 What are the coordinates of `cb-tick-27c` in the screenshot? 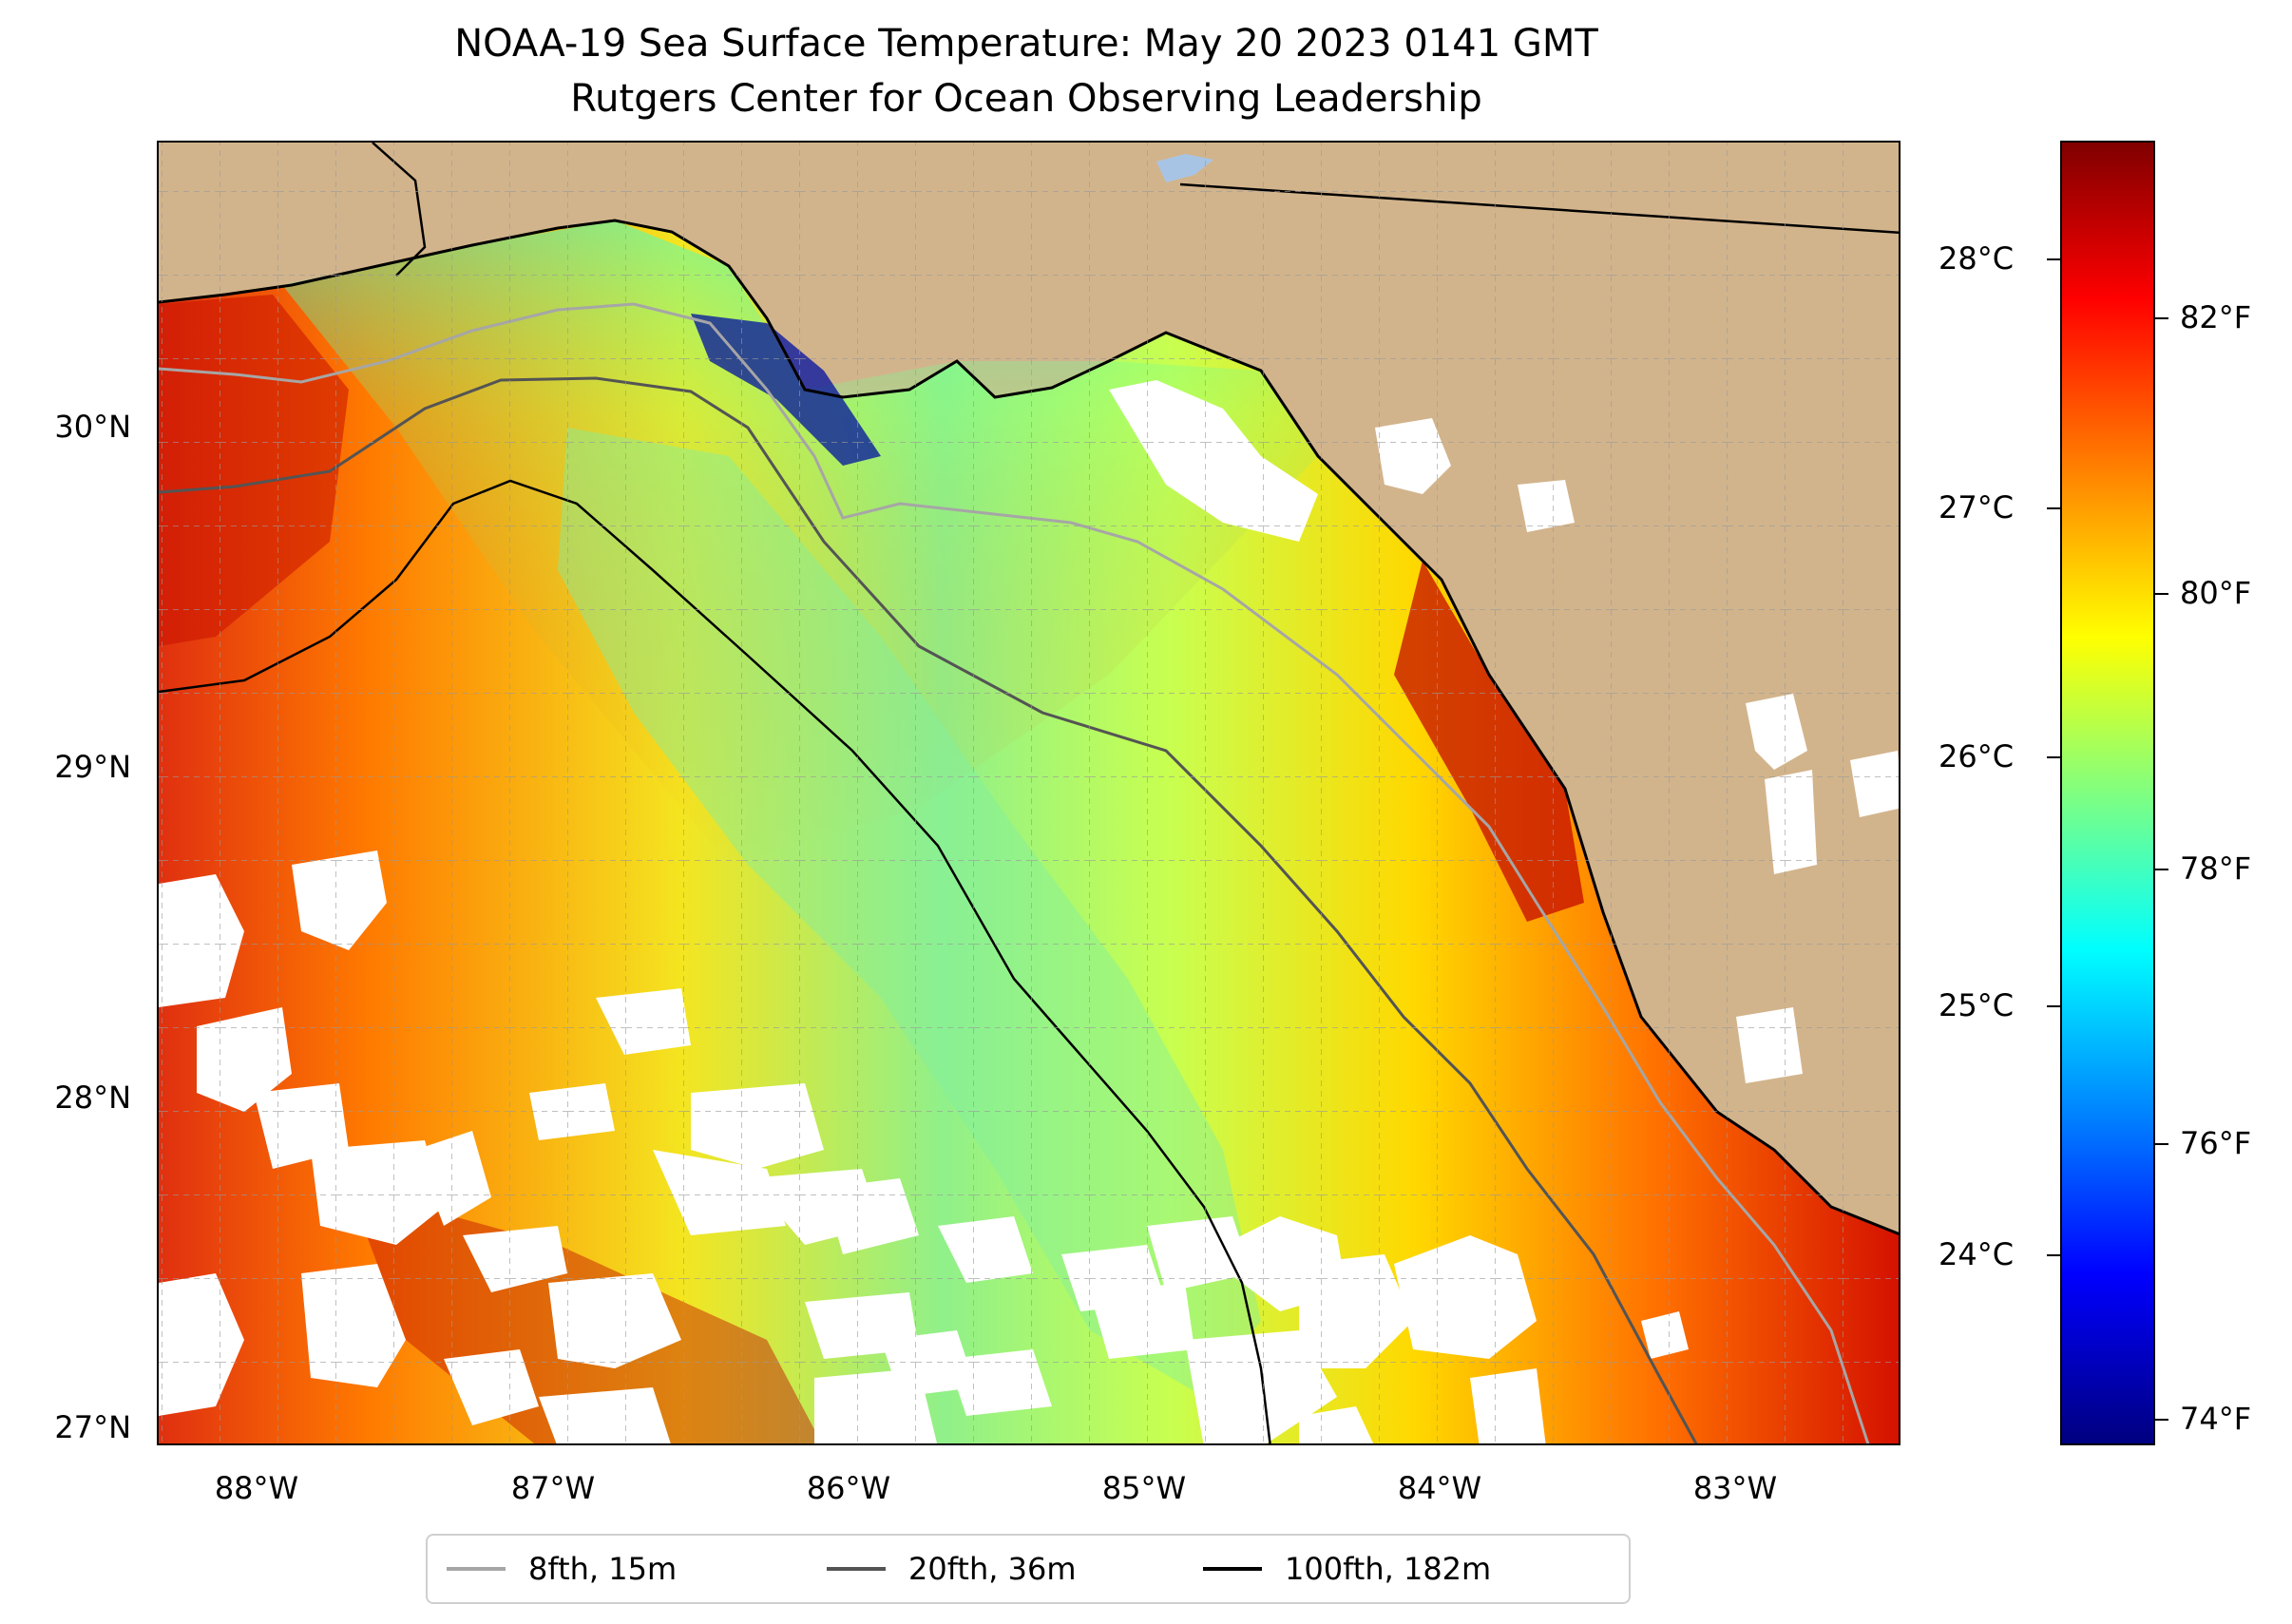 It's located at (2053, 508).